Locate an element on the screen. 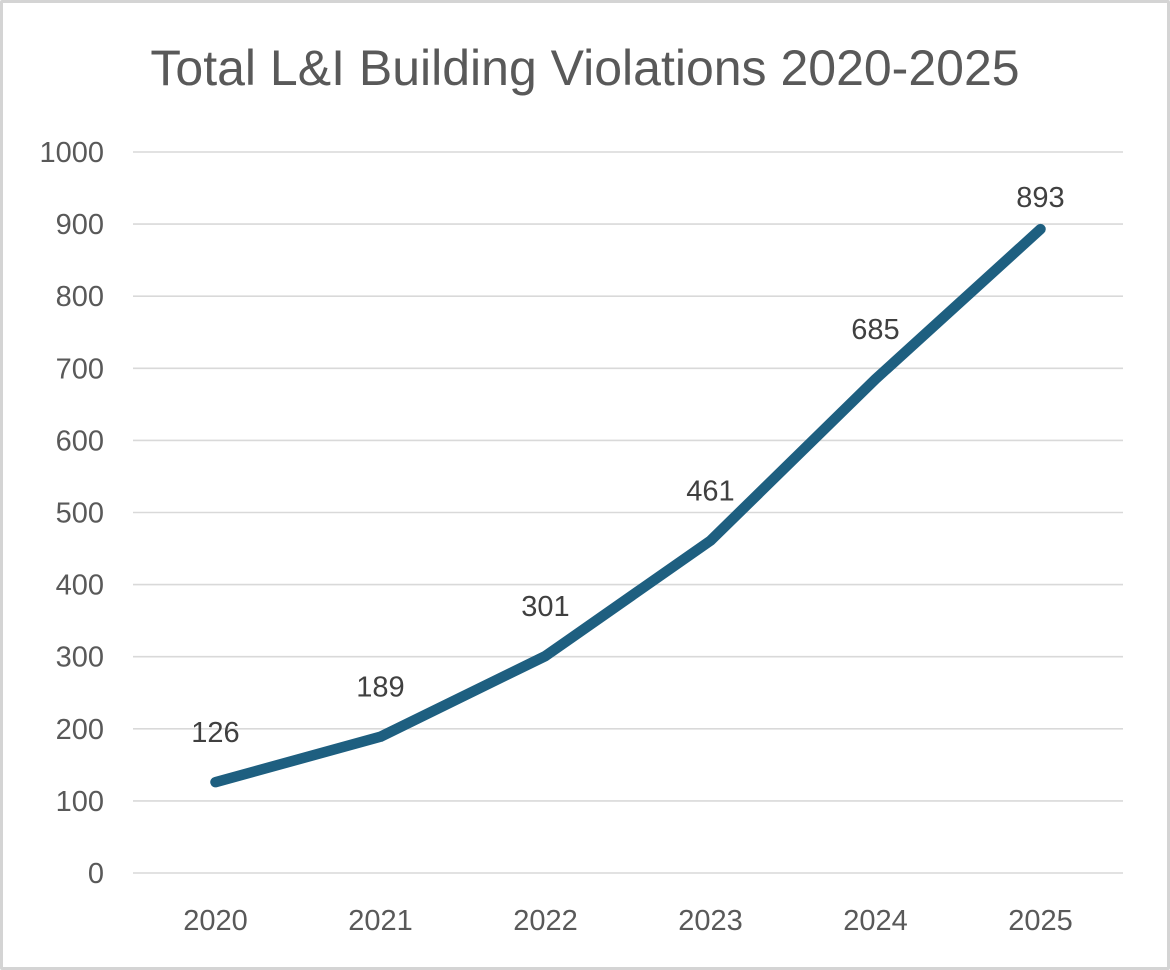  data-point-label: 685 is located at coordinates (875, 330).